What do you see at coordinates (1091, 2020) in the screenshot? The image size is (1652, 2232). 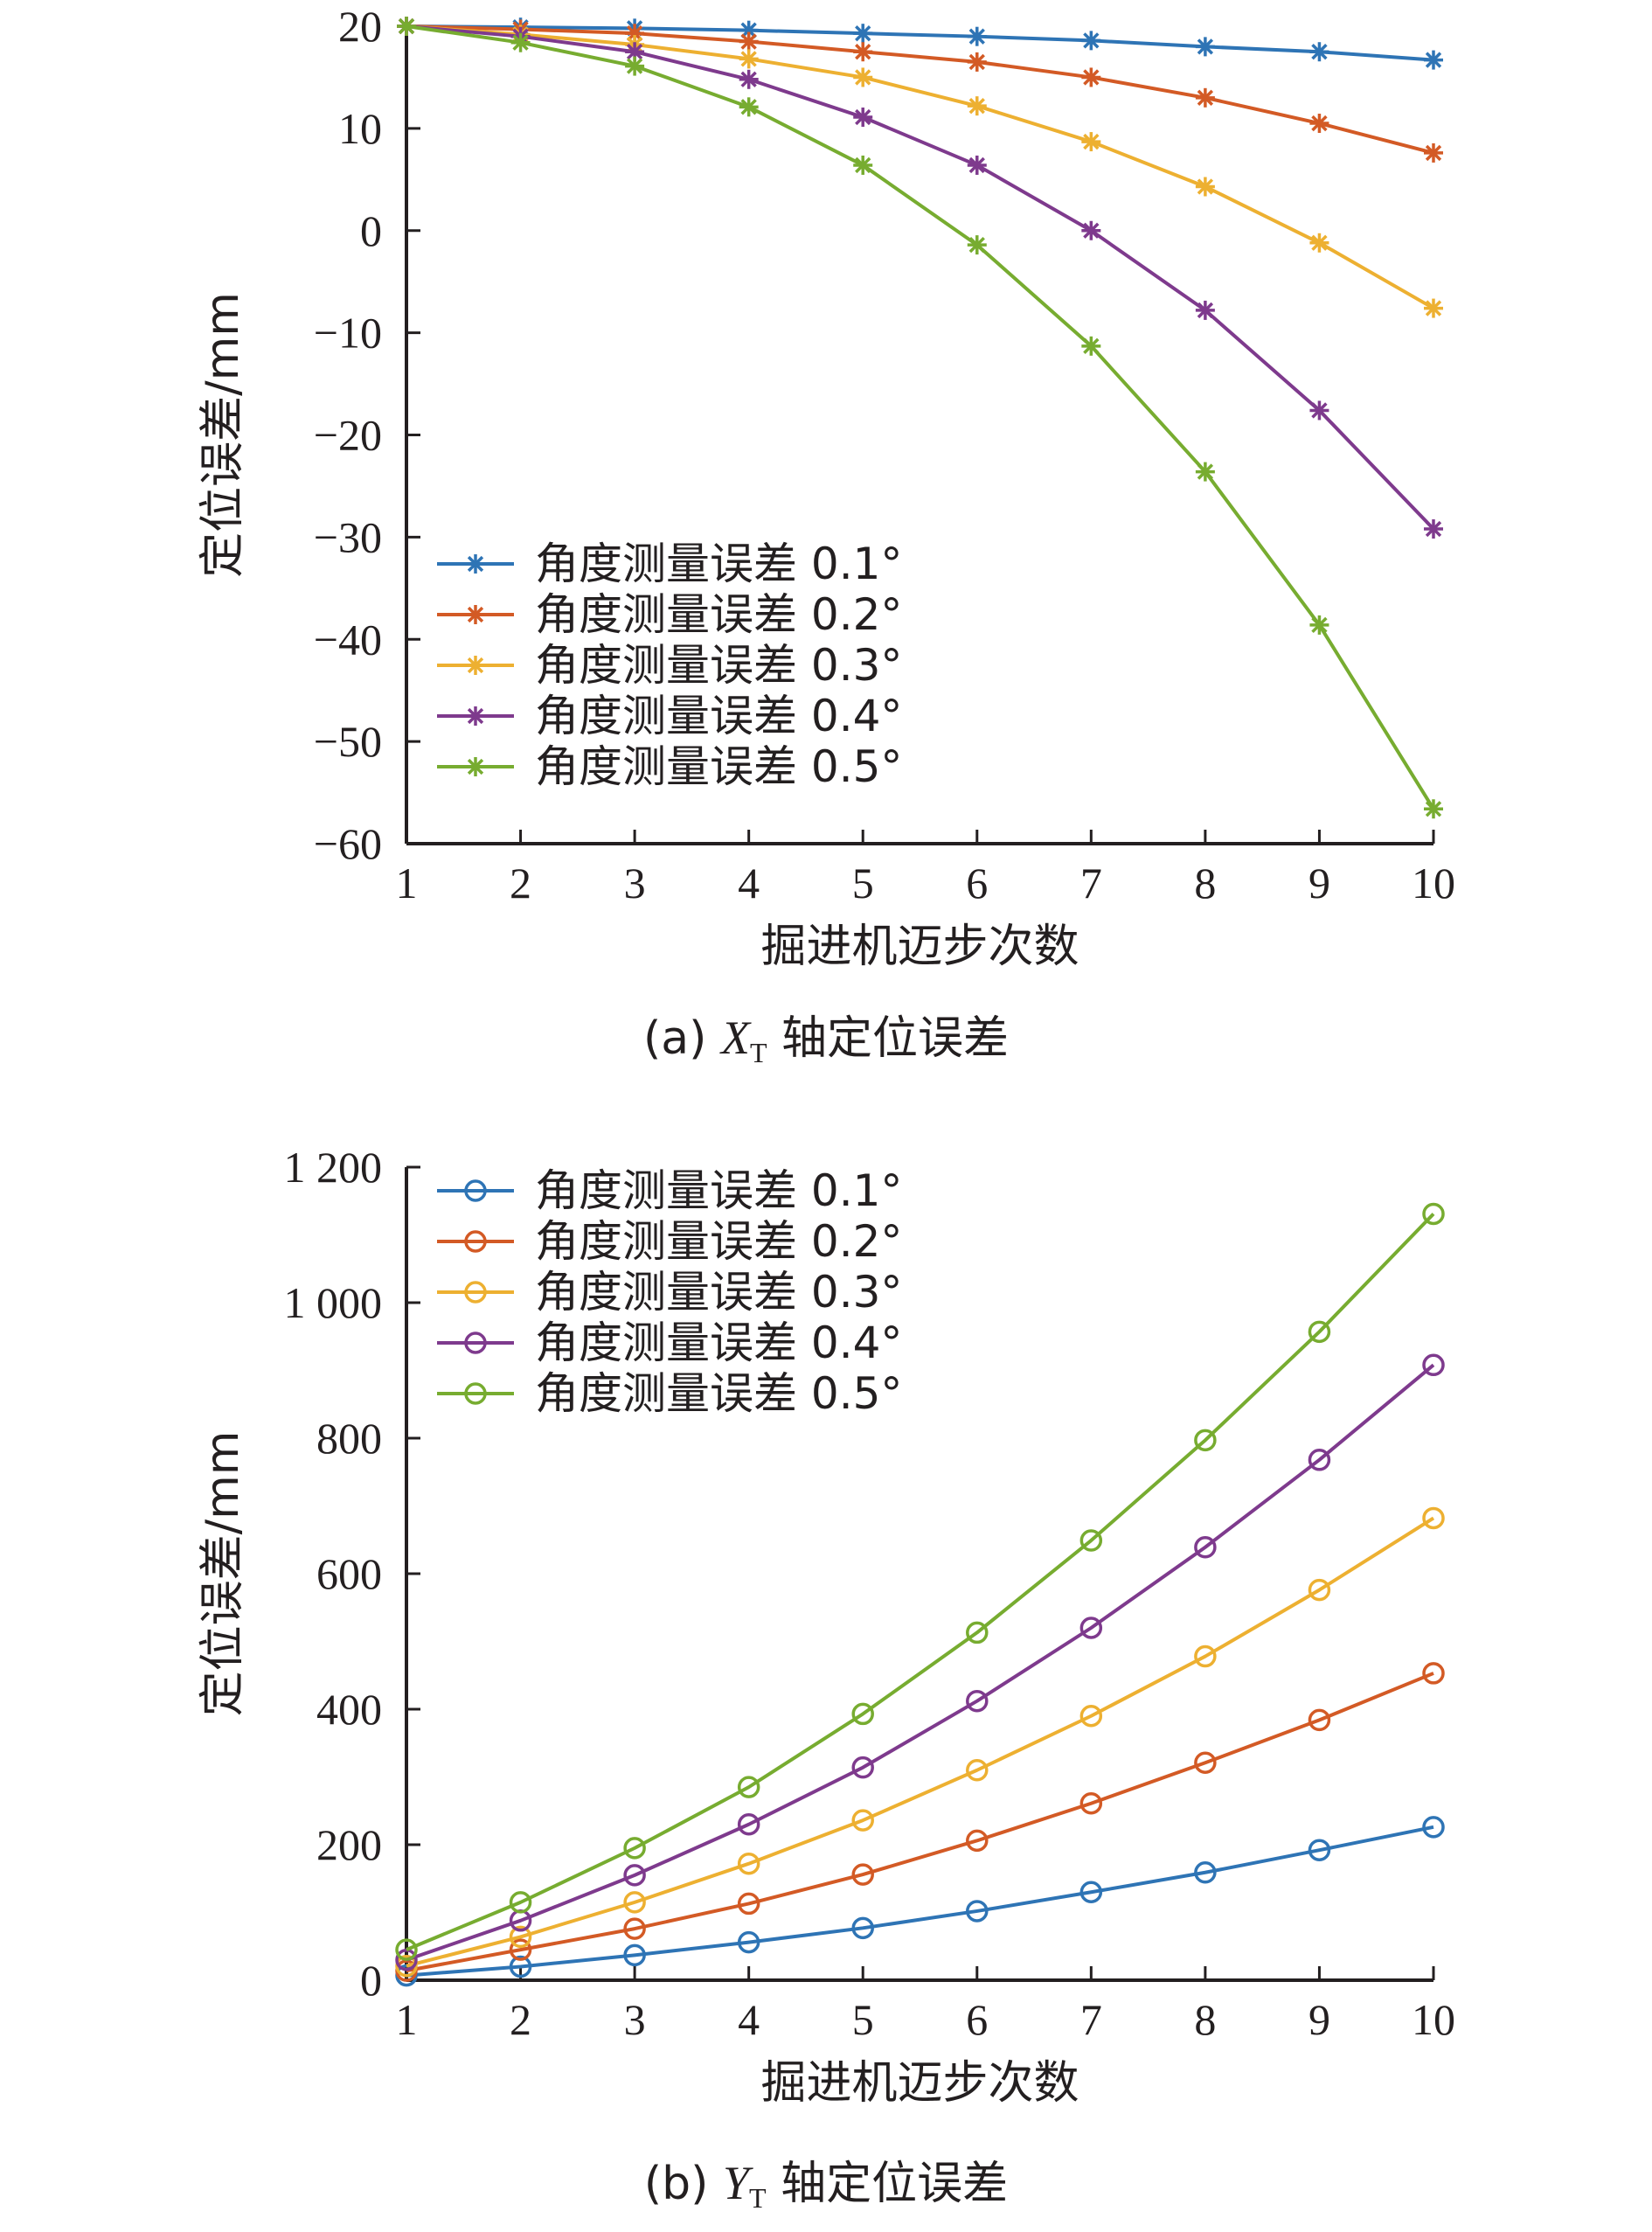 I see `x-tick-label-b: 7` at bounding box center [1091, 2020].